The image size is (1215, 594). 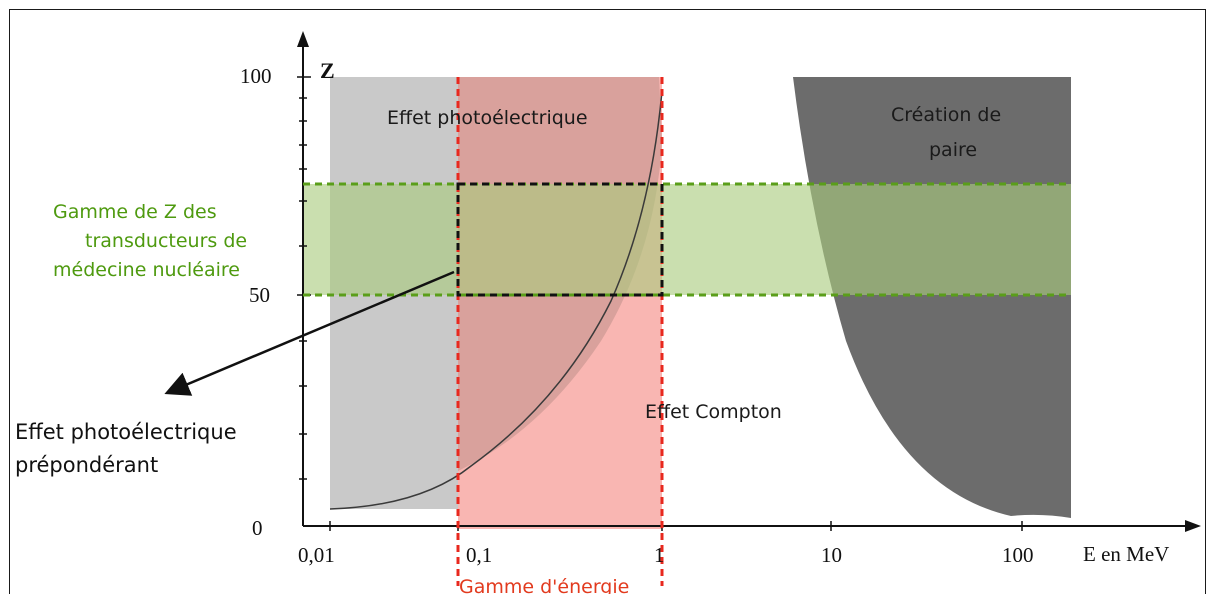 I want to click on dominant-zone-box, so click(x=560, y=239).